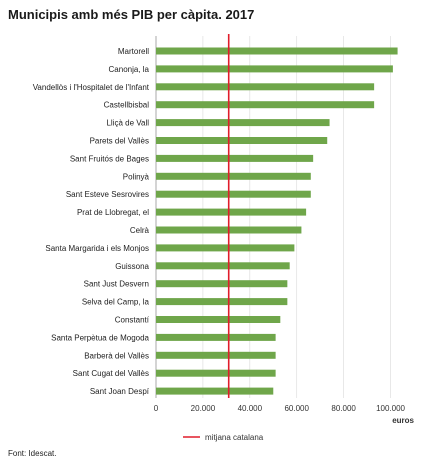 The height and width of the screenshot is (470, 438). I want to click on x-tick-label: 100.000, so click(390, 408).